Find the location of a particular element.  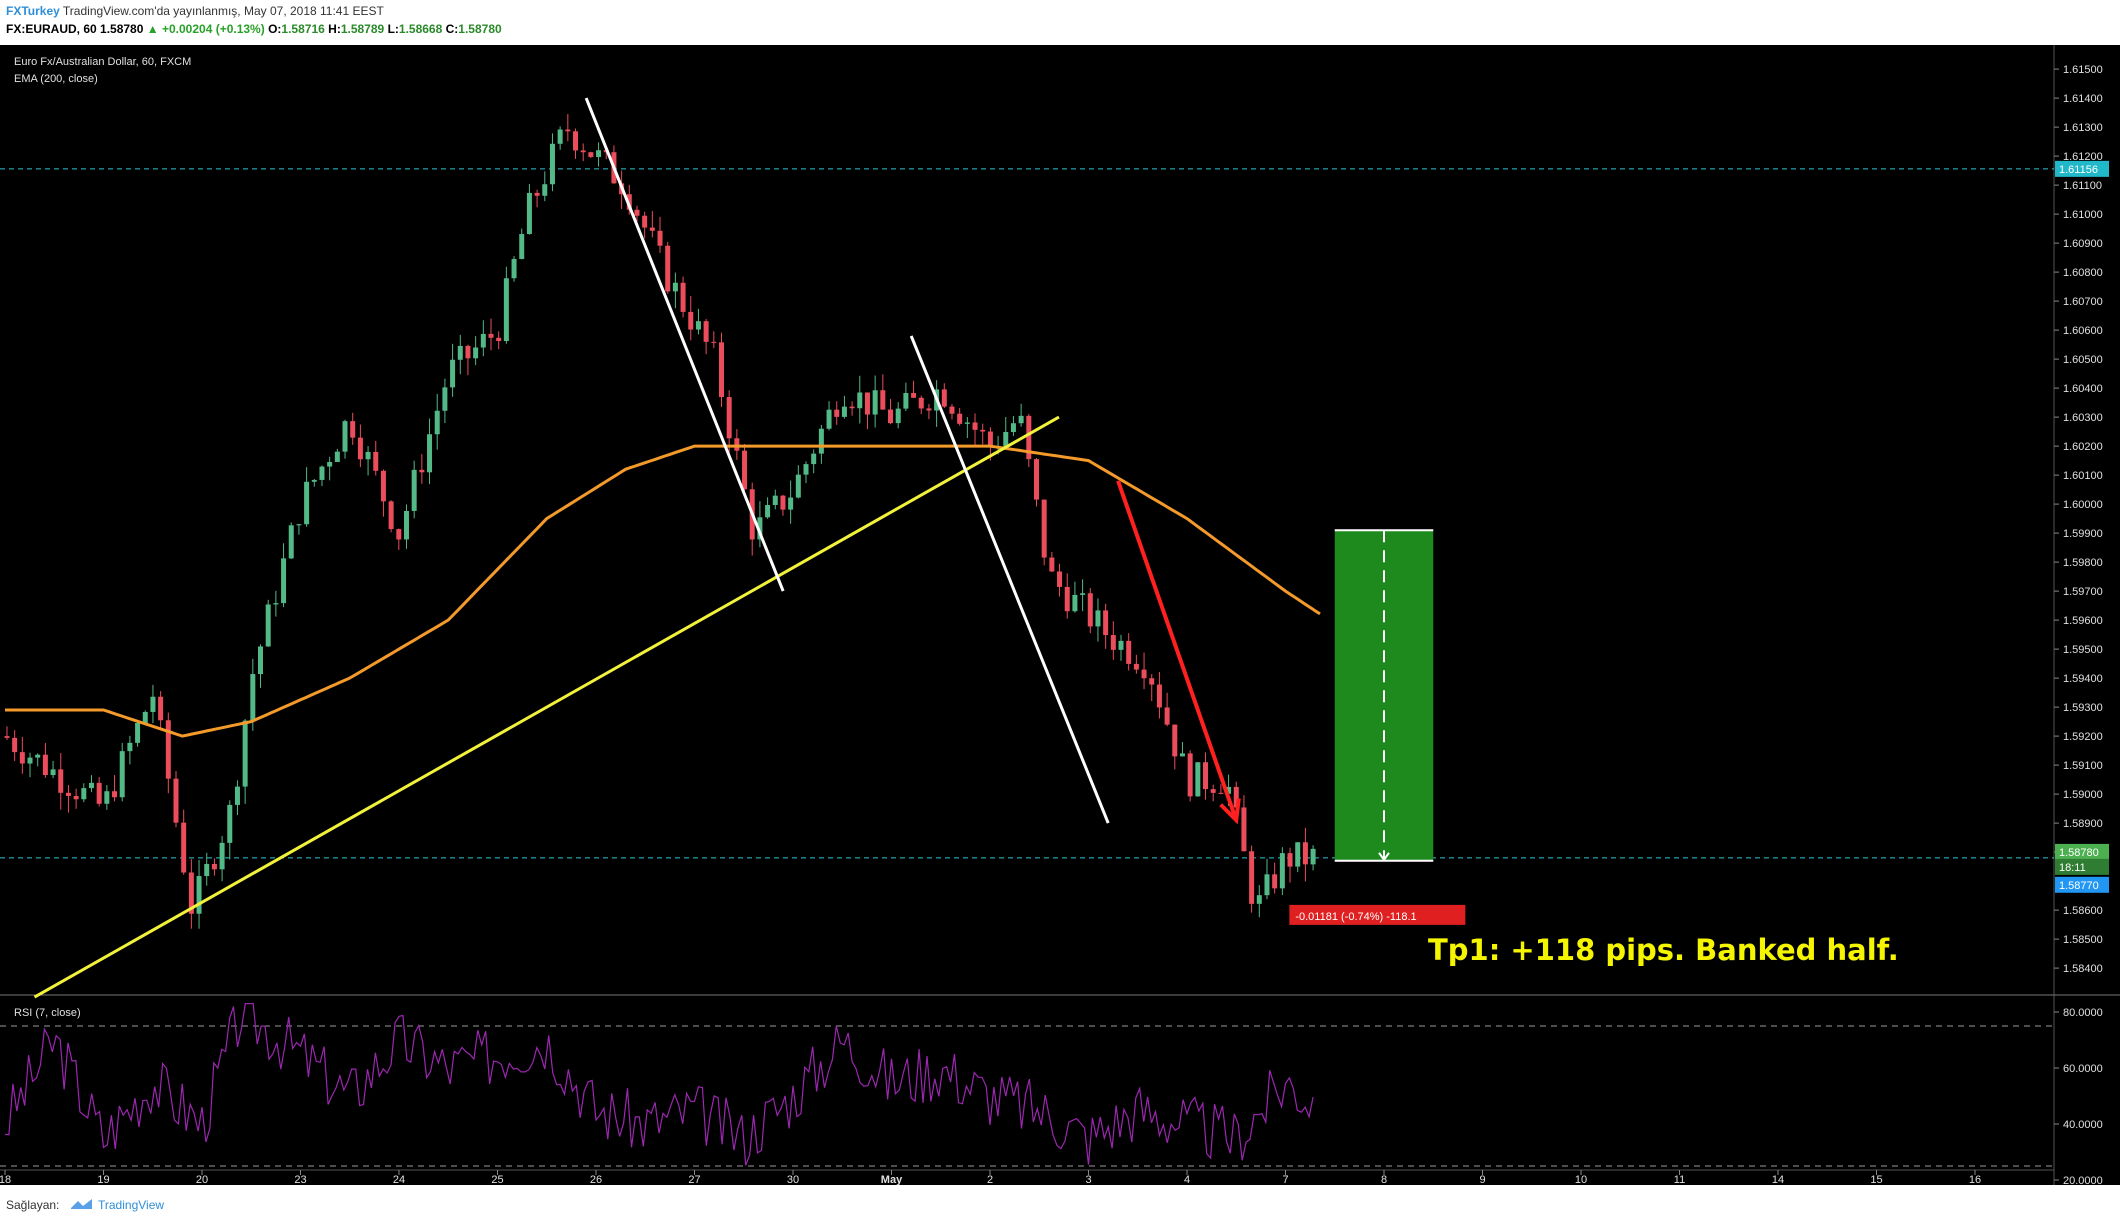

rsi-line is located at coordinates (659, 1084).